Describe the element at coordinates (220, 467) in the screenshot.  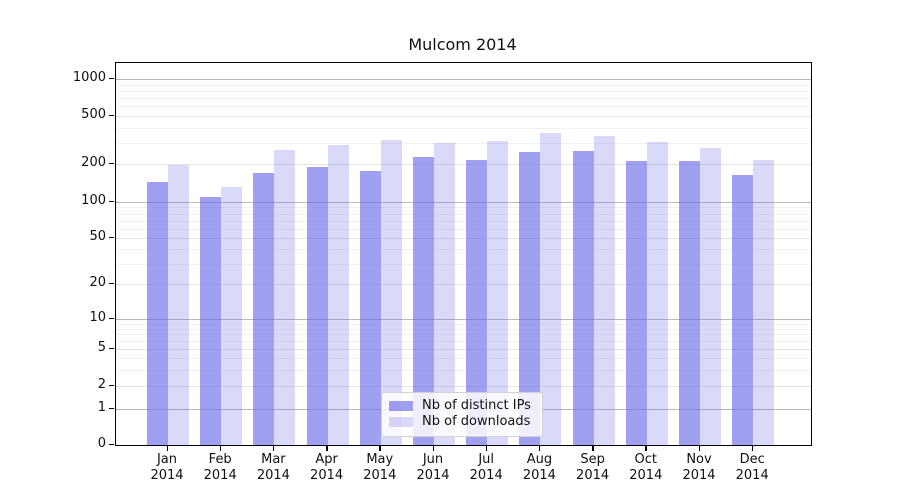
I see `x-tick-label: Feb 2014` at that location.